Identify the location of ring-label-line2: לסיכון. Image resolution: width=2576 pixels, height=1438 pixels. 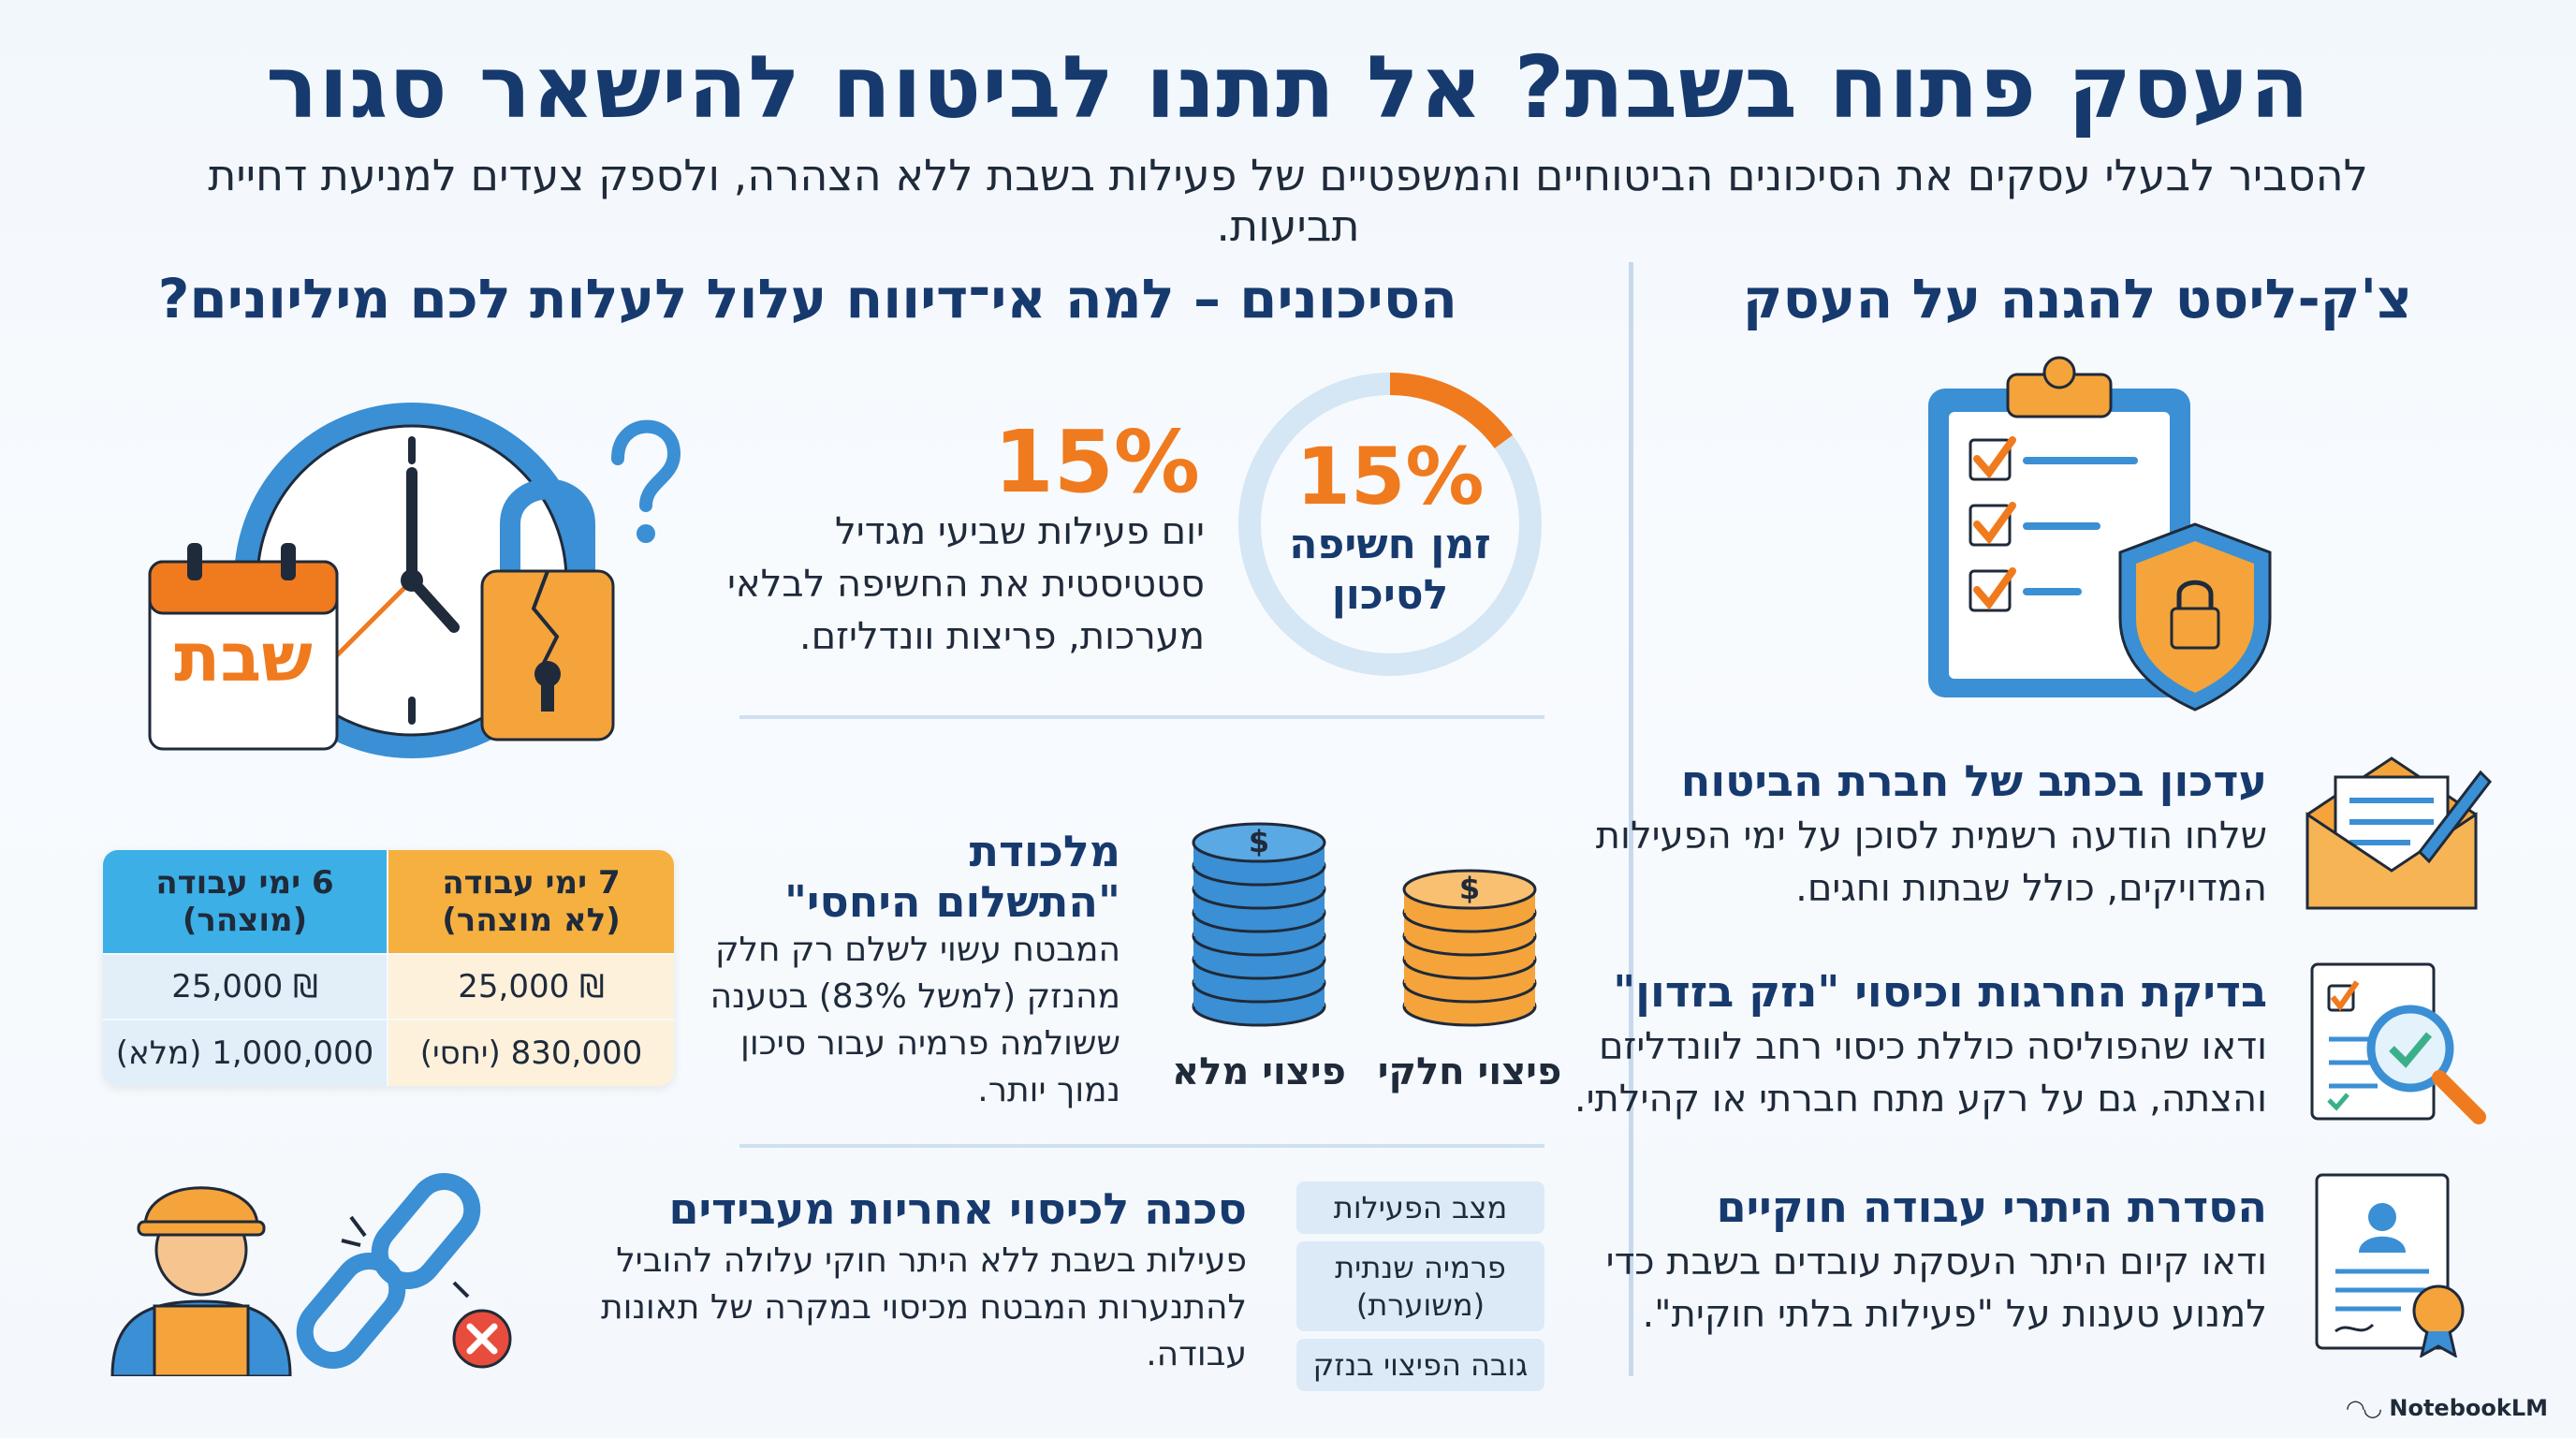
(1390, 595).